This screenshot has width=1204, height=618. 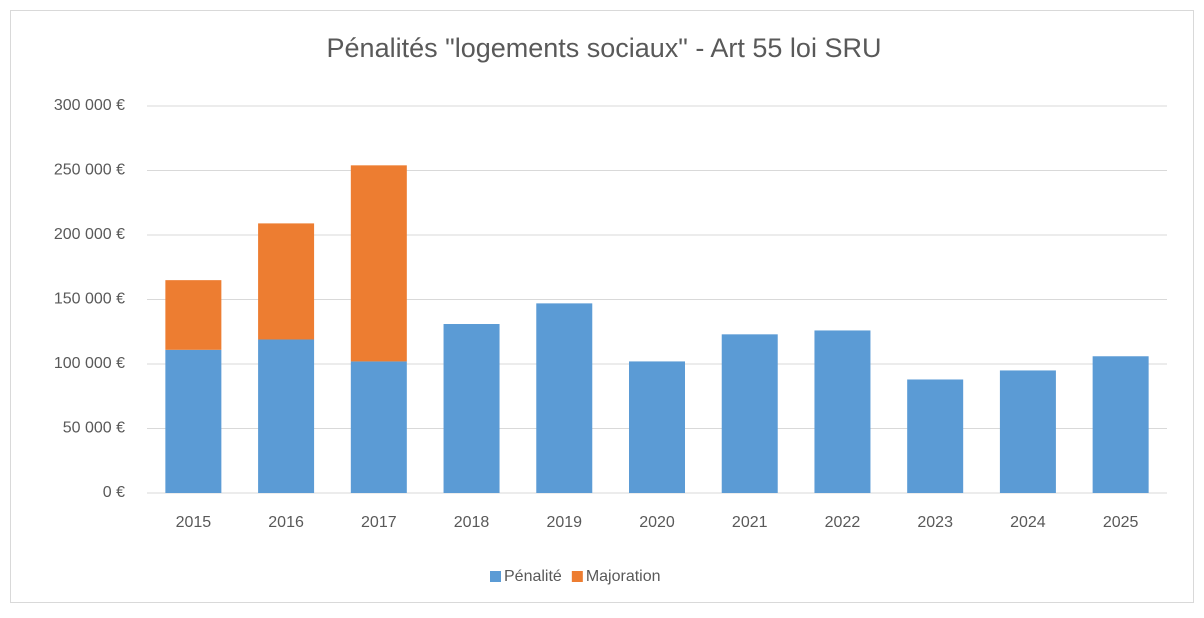 I want to click on x-tick-label: 2017, so click(x=379, y=522).